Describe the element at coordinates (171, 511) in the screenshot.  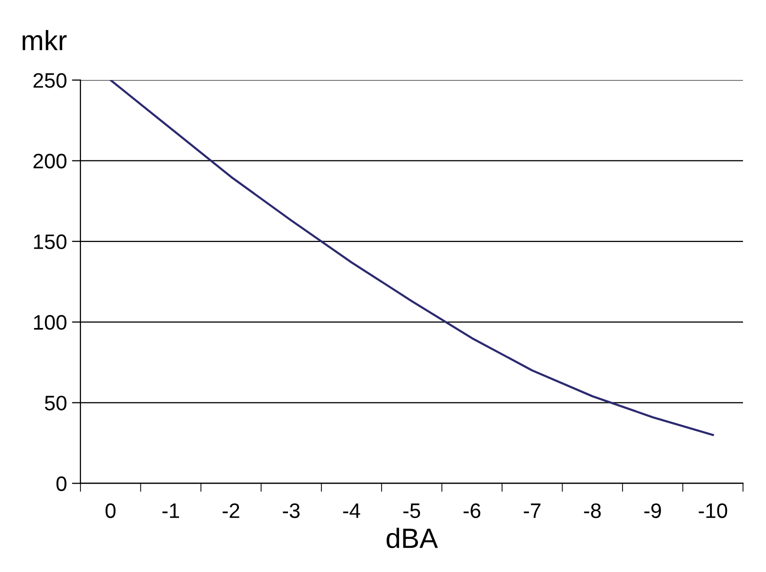
I see `x-tick-label: -1` at that location.